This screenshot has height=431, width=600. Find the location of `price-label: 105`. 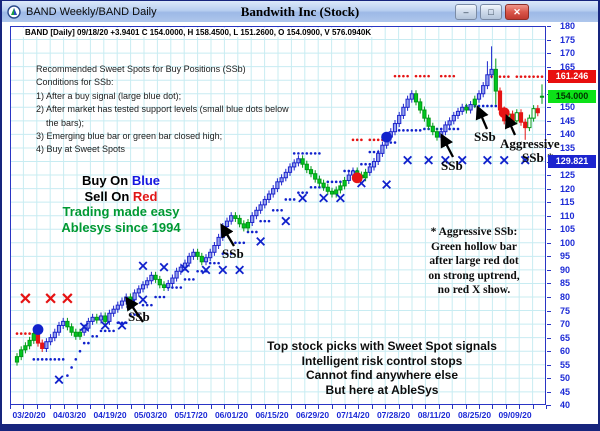

price-label: 105 is located at coordinates (568, 229).